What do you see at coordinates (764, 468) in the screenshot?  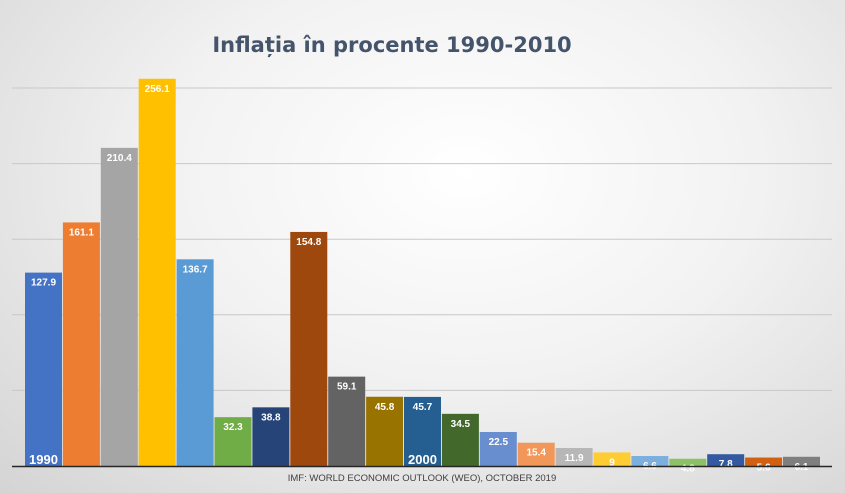 I see `data-label-2009: 5.6` at bounding box center [764, 468].